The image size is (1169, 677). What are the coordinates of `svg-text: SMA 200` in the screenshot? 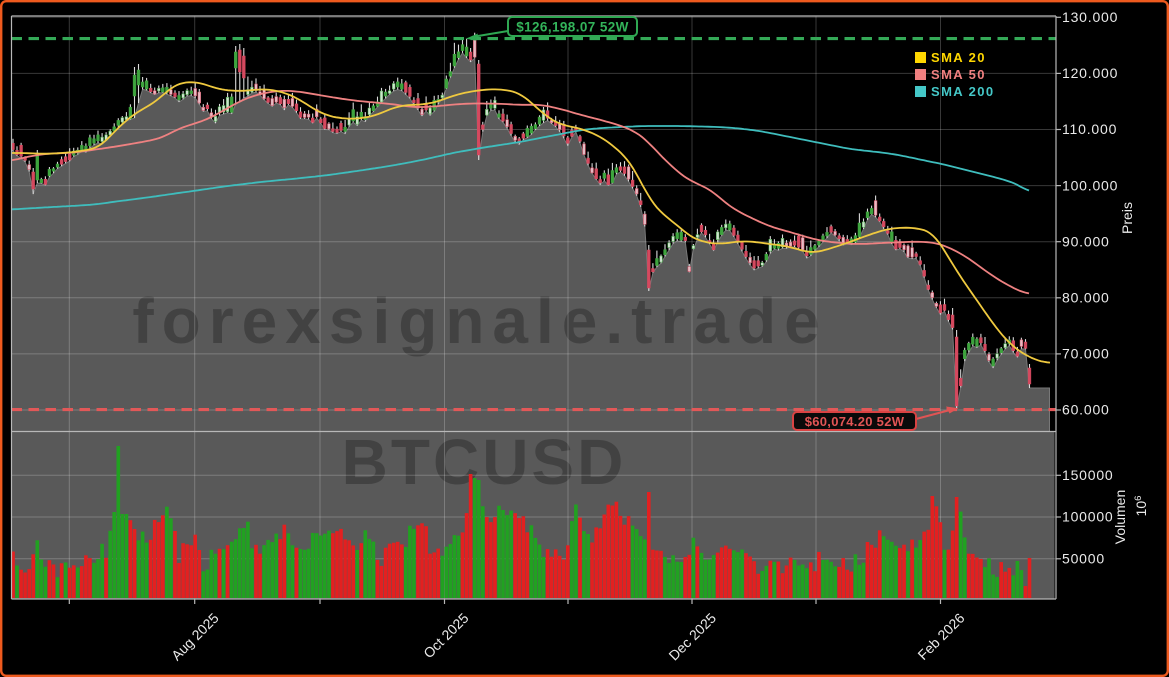 It's located at (963, 91).